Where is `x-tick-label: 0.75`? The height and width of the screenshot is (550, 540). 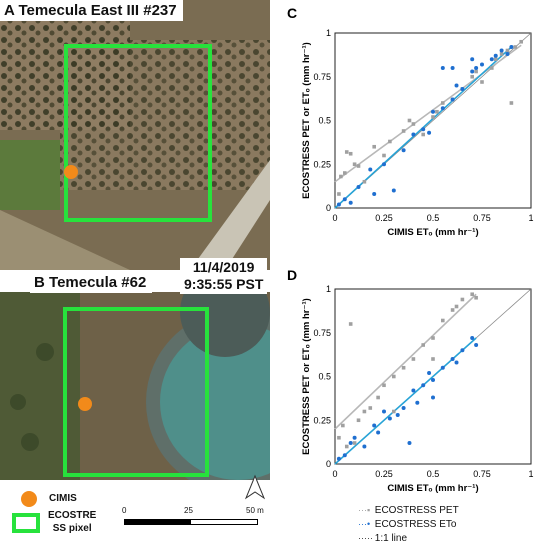 x-tick-label: 0.75 is located at coordinates (482, 474).